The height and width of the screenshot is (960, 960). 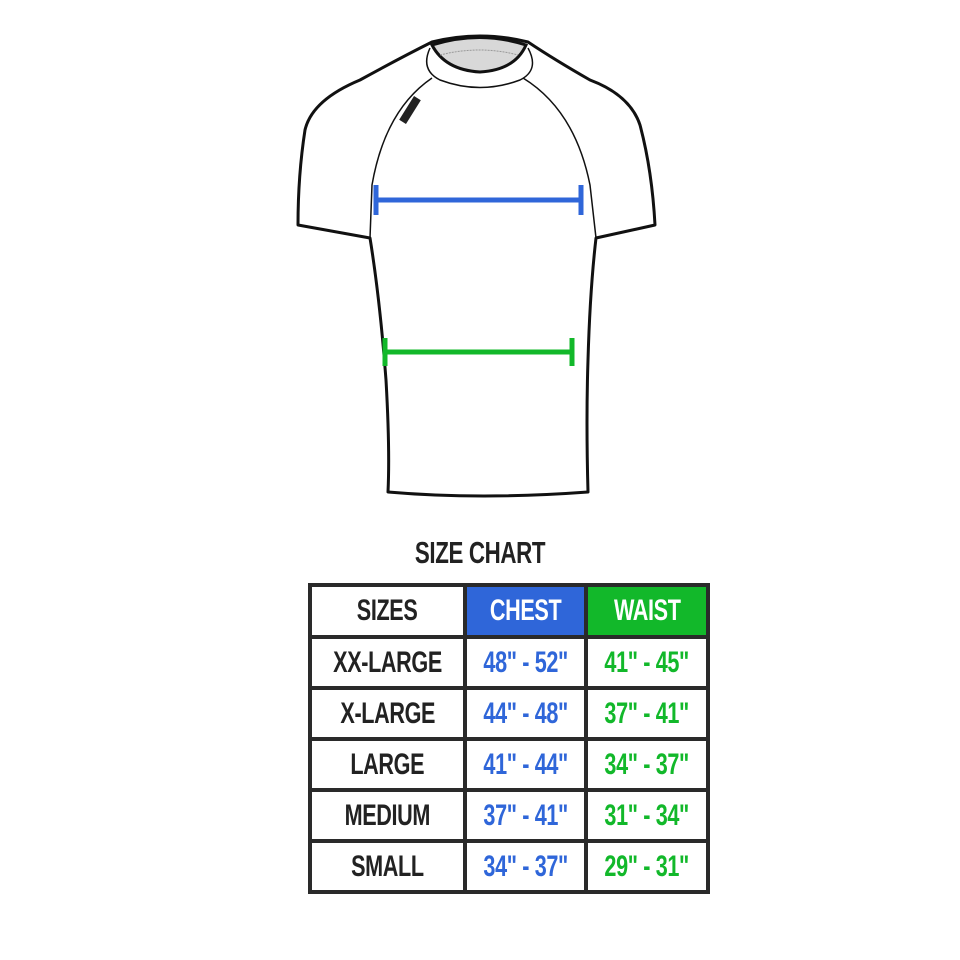 What do you see at coordinates (526, 662) in the screenshot?
I see `chest-cell: 48" - 52"` at bounding box center [526, 662].